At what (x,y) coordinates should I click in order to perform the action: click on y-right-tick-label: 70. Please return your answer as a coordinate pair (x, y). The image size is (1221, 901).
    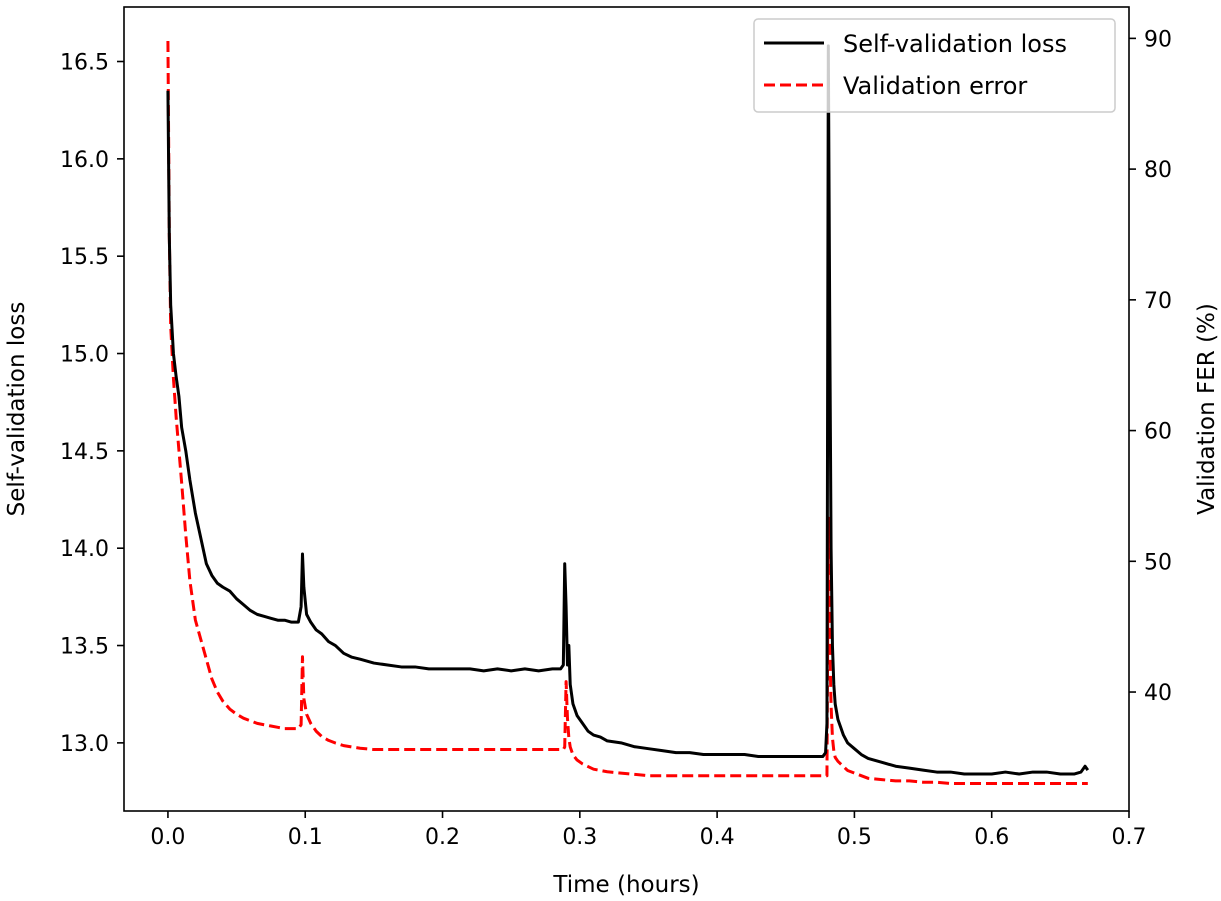
    Looking at the image, I should click on (1158, 301).